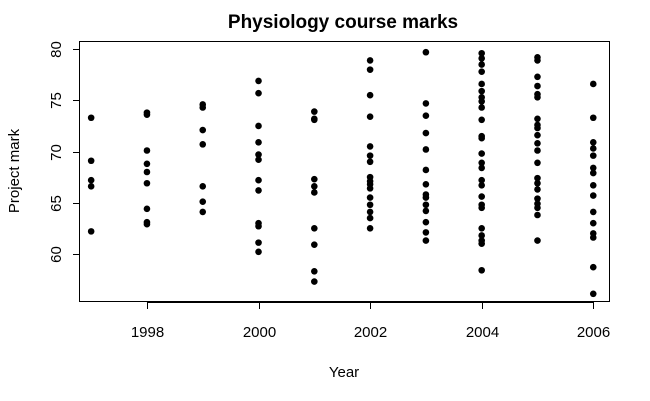  I want to click on x-tick-label: 2002, so click(370, 332).